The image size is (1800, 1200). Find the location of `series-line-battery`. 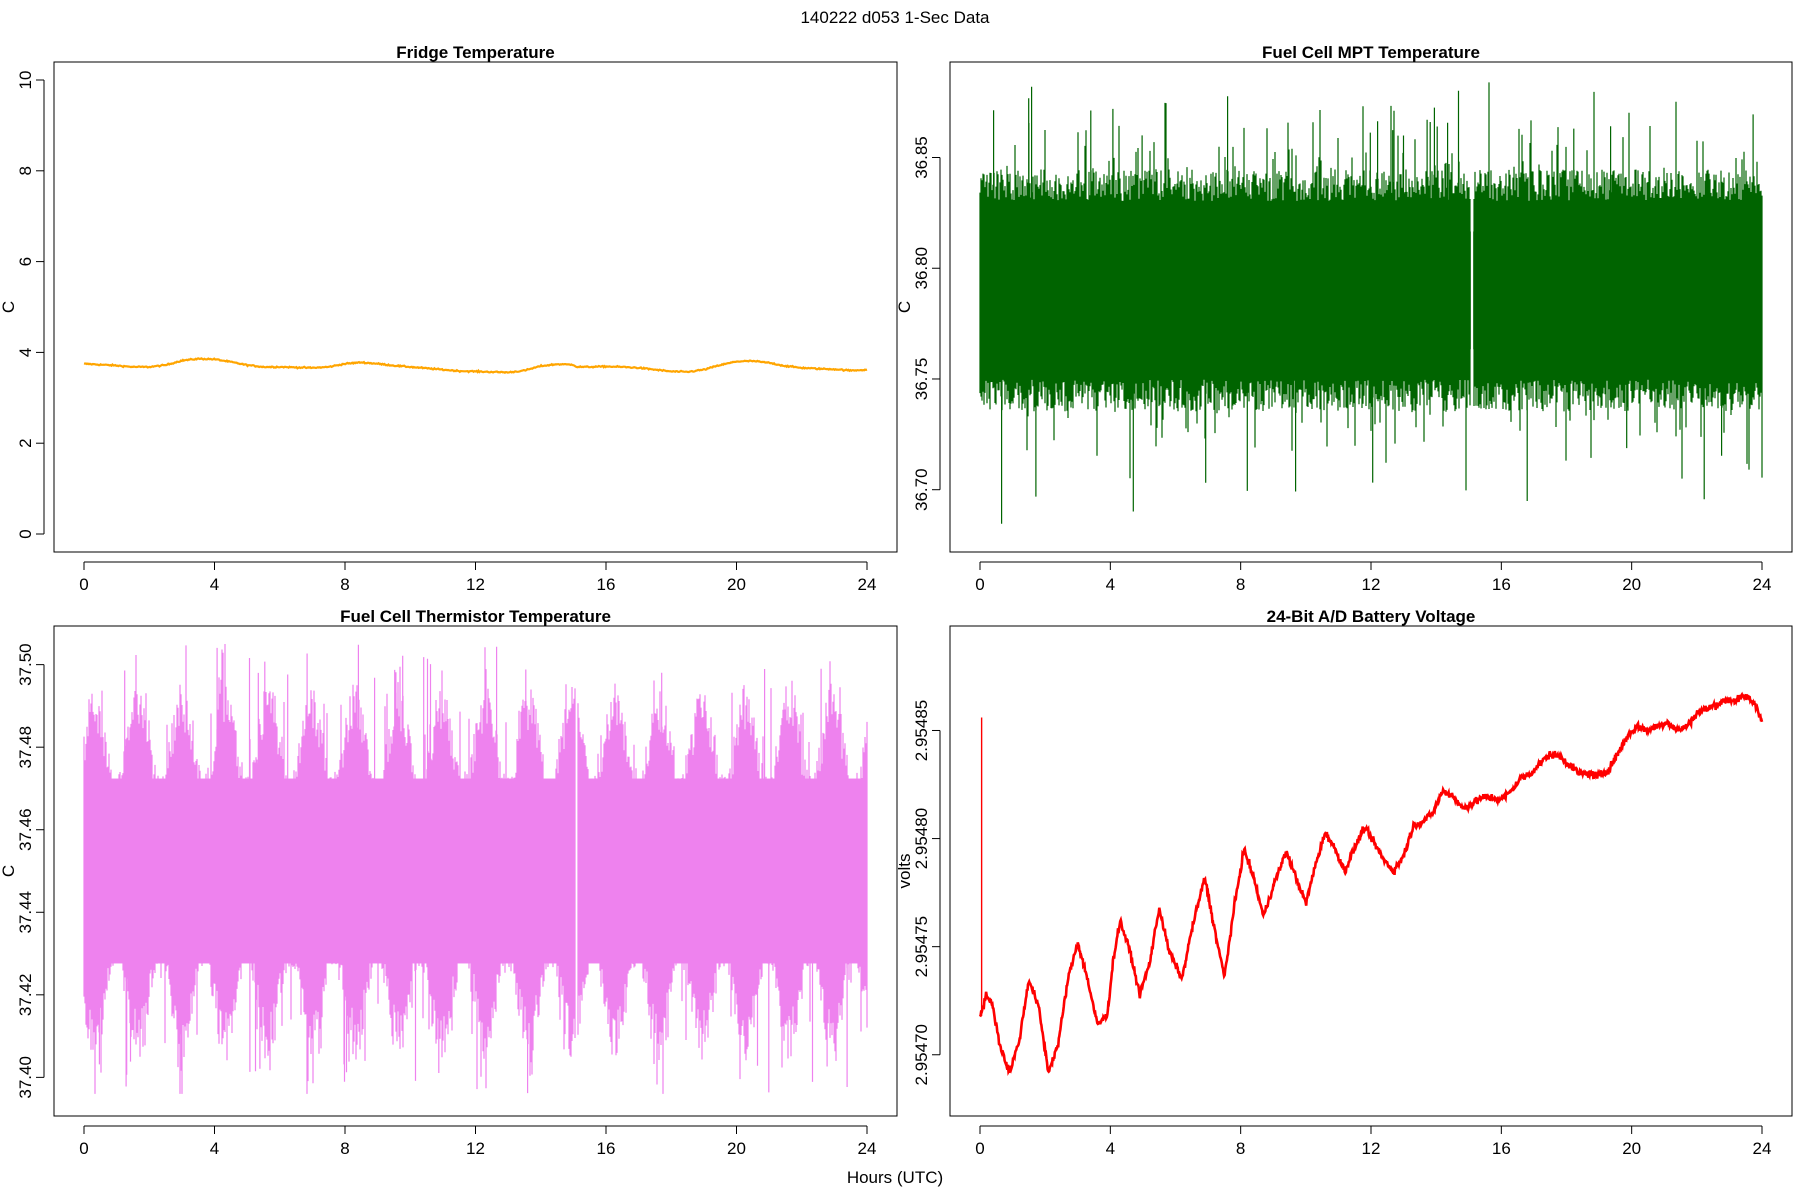

series-line-battery is located at coordinates (1371, 883).